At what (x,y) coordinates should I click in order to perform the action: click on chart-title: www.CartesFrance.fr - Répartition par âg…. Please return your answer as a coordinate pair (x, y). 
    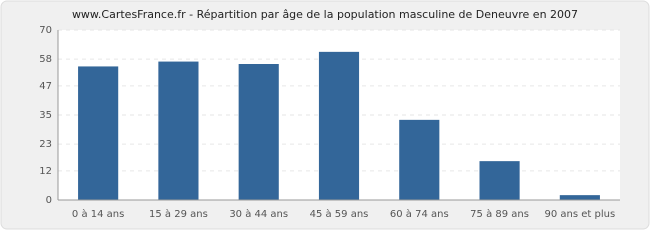
    Looking at the image, I should click on (325, 14).